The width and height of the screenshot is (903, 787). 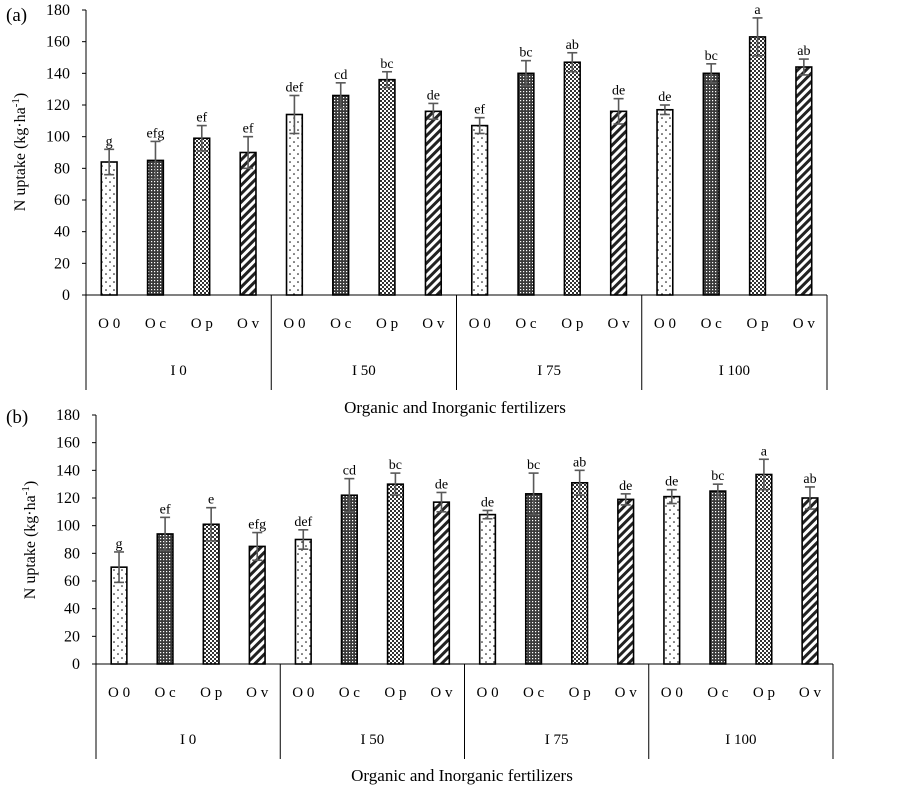 I want to click on group-label: I 75, so click(x=549, y=371).